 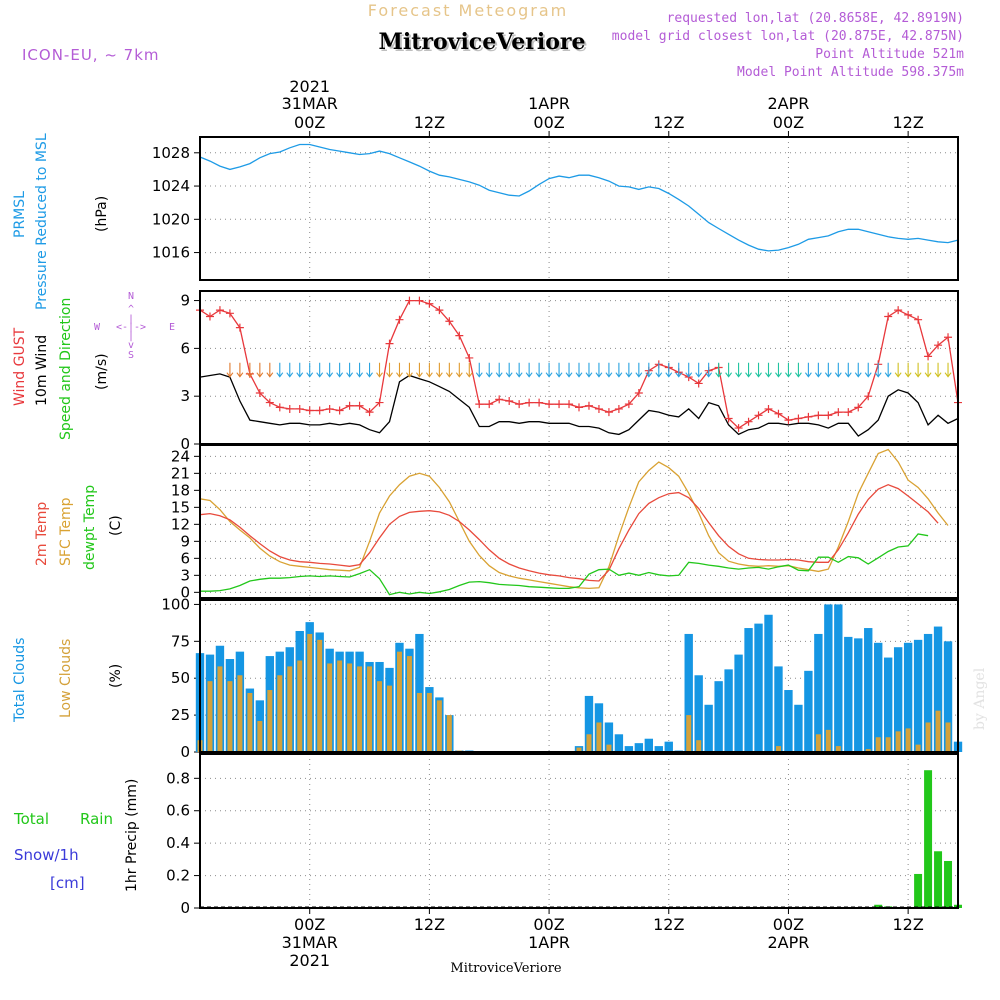 I want to click on footer-station: MitroviceVeriore, so click(x=506, y=968).